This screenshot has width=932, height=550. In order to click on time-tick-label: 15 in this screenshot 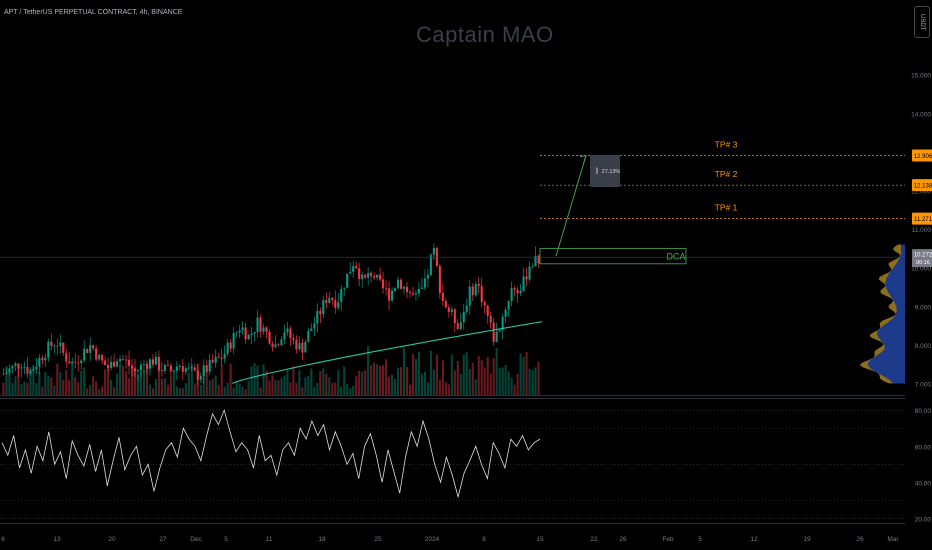, I will do `click(540, 539)`.